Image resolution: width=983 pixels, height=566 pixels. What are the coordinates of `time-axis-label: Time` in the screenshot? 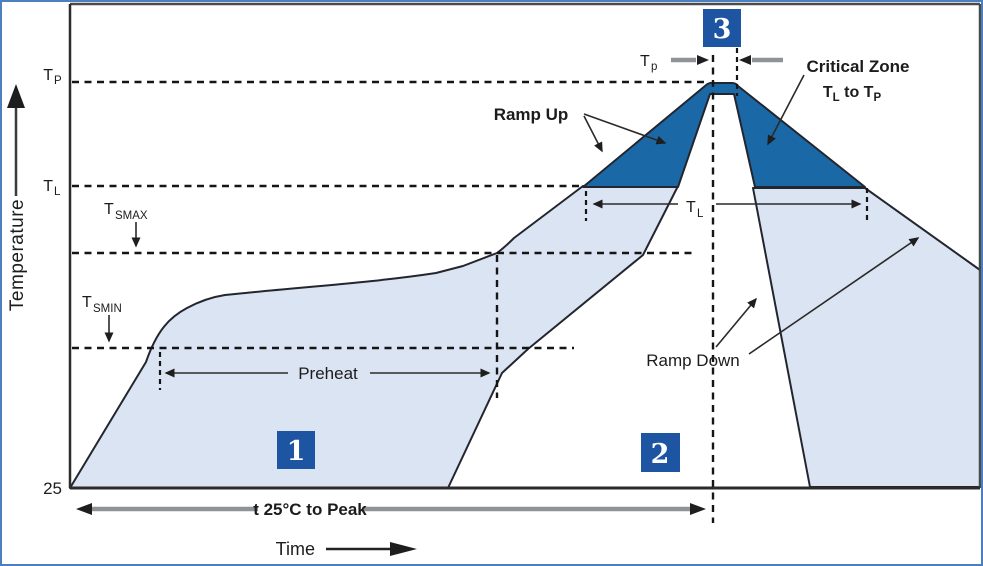 It's located at (295, 549).